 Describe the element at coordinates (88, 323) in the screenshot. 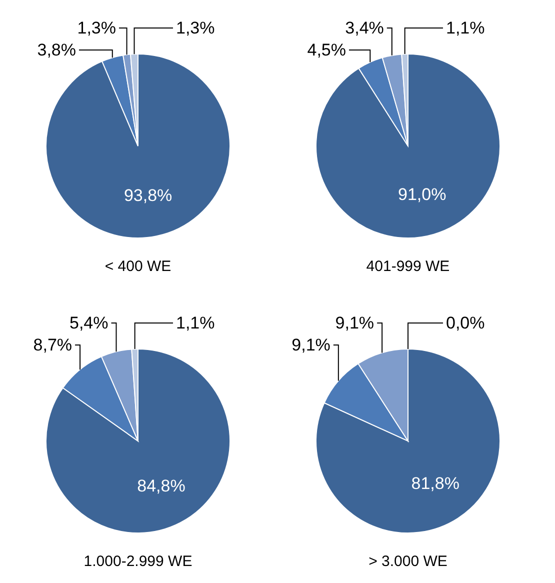

I see `data-label: 5,4%` at that location.